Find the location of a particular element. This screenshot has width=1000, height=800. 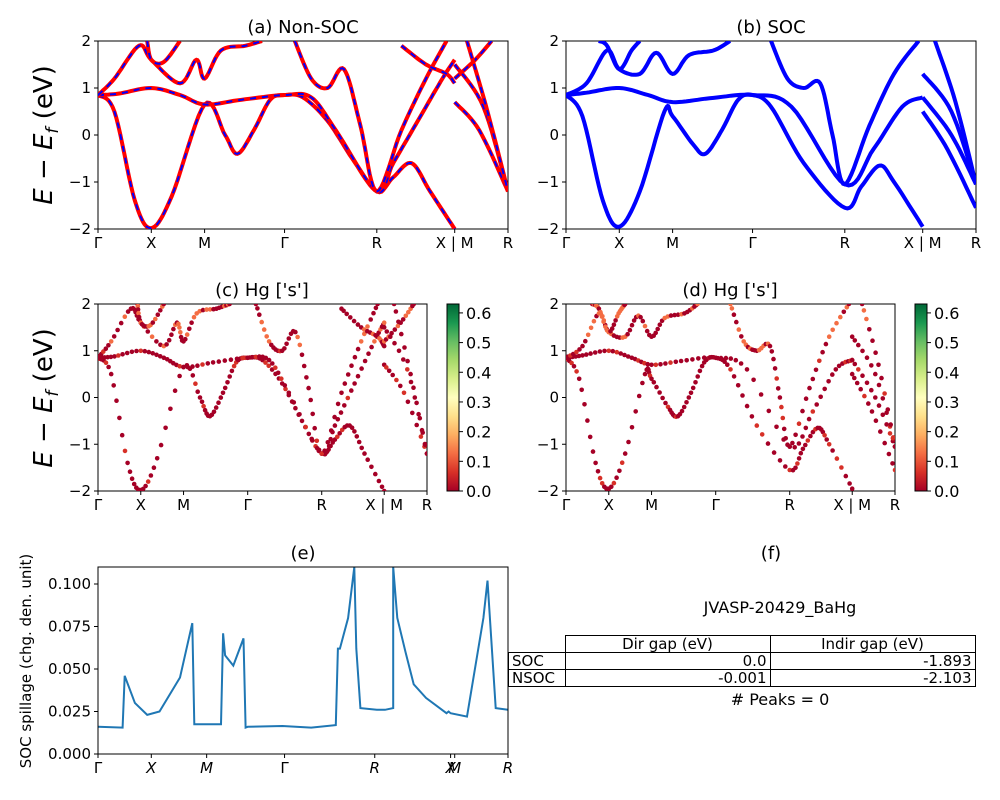

panel-b-xtick-label: M is located at coordinates (672, 243).